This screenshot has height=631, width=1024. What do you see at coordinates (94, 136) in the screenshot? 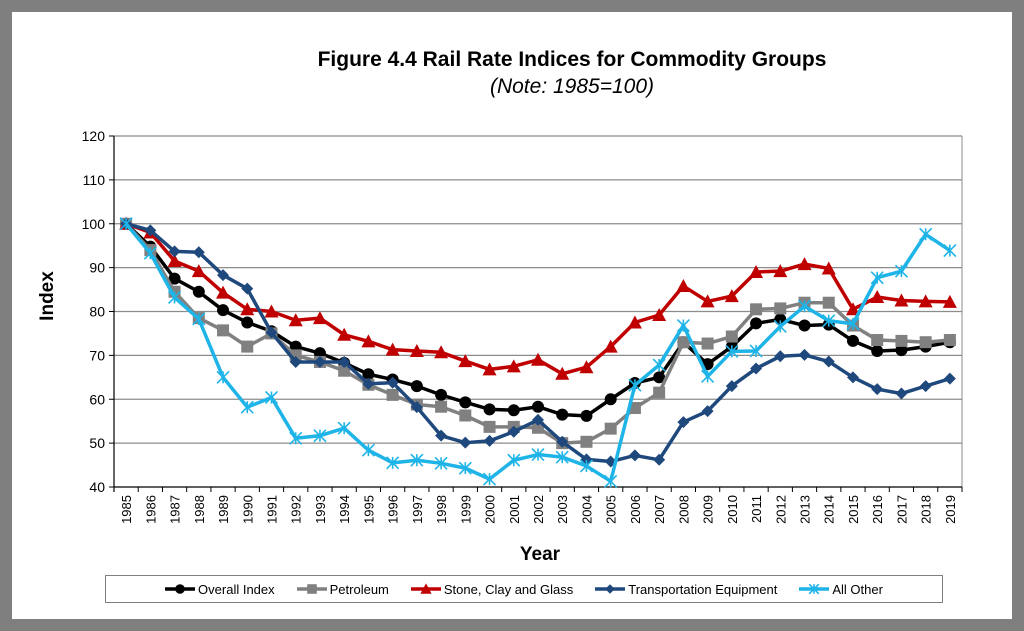
I see `y-tick-label: 120` at bounding box center [94, 136].